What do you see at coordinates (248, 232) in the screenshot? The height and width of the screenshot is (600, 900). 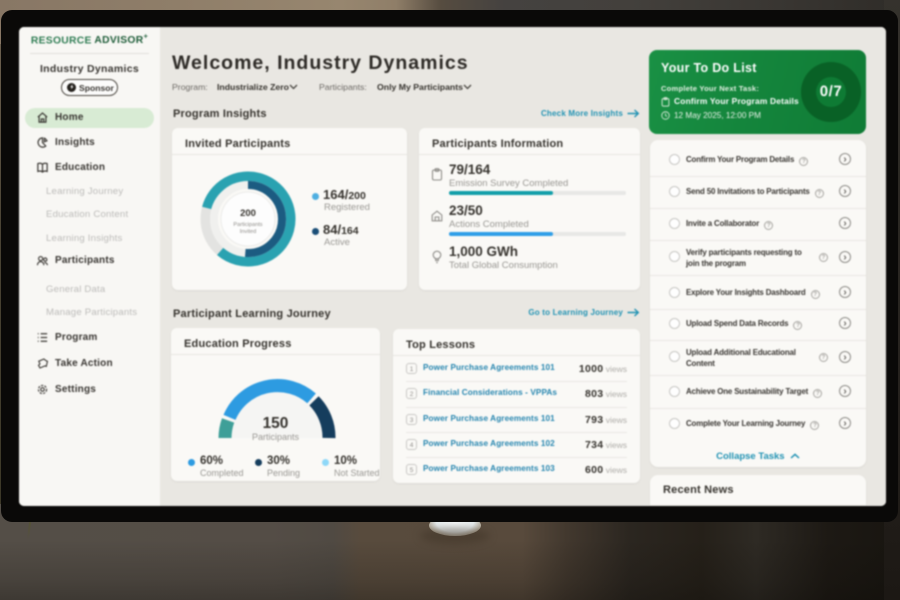 I see `svg-text: Invited` at bounding box center [248, 232].